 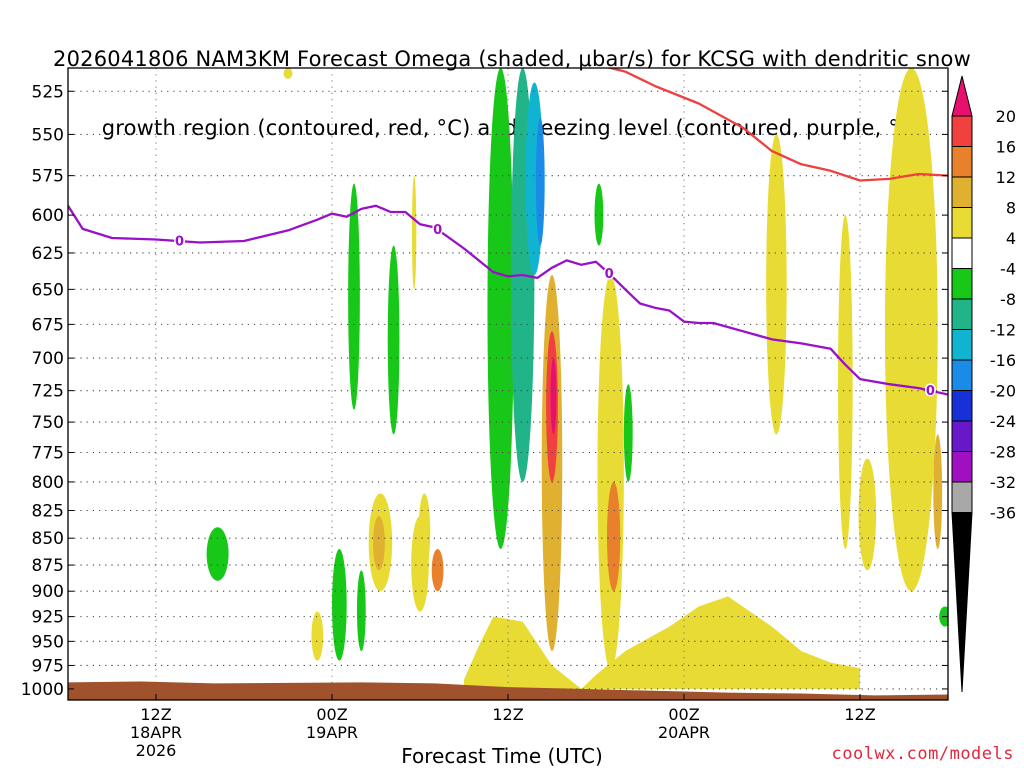 I want to click on x-tick-label: 18APR, so click(x=156, y=732).